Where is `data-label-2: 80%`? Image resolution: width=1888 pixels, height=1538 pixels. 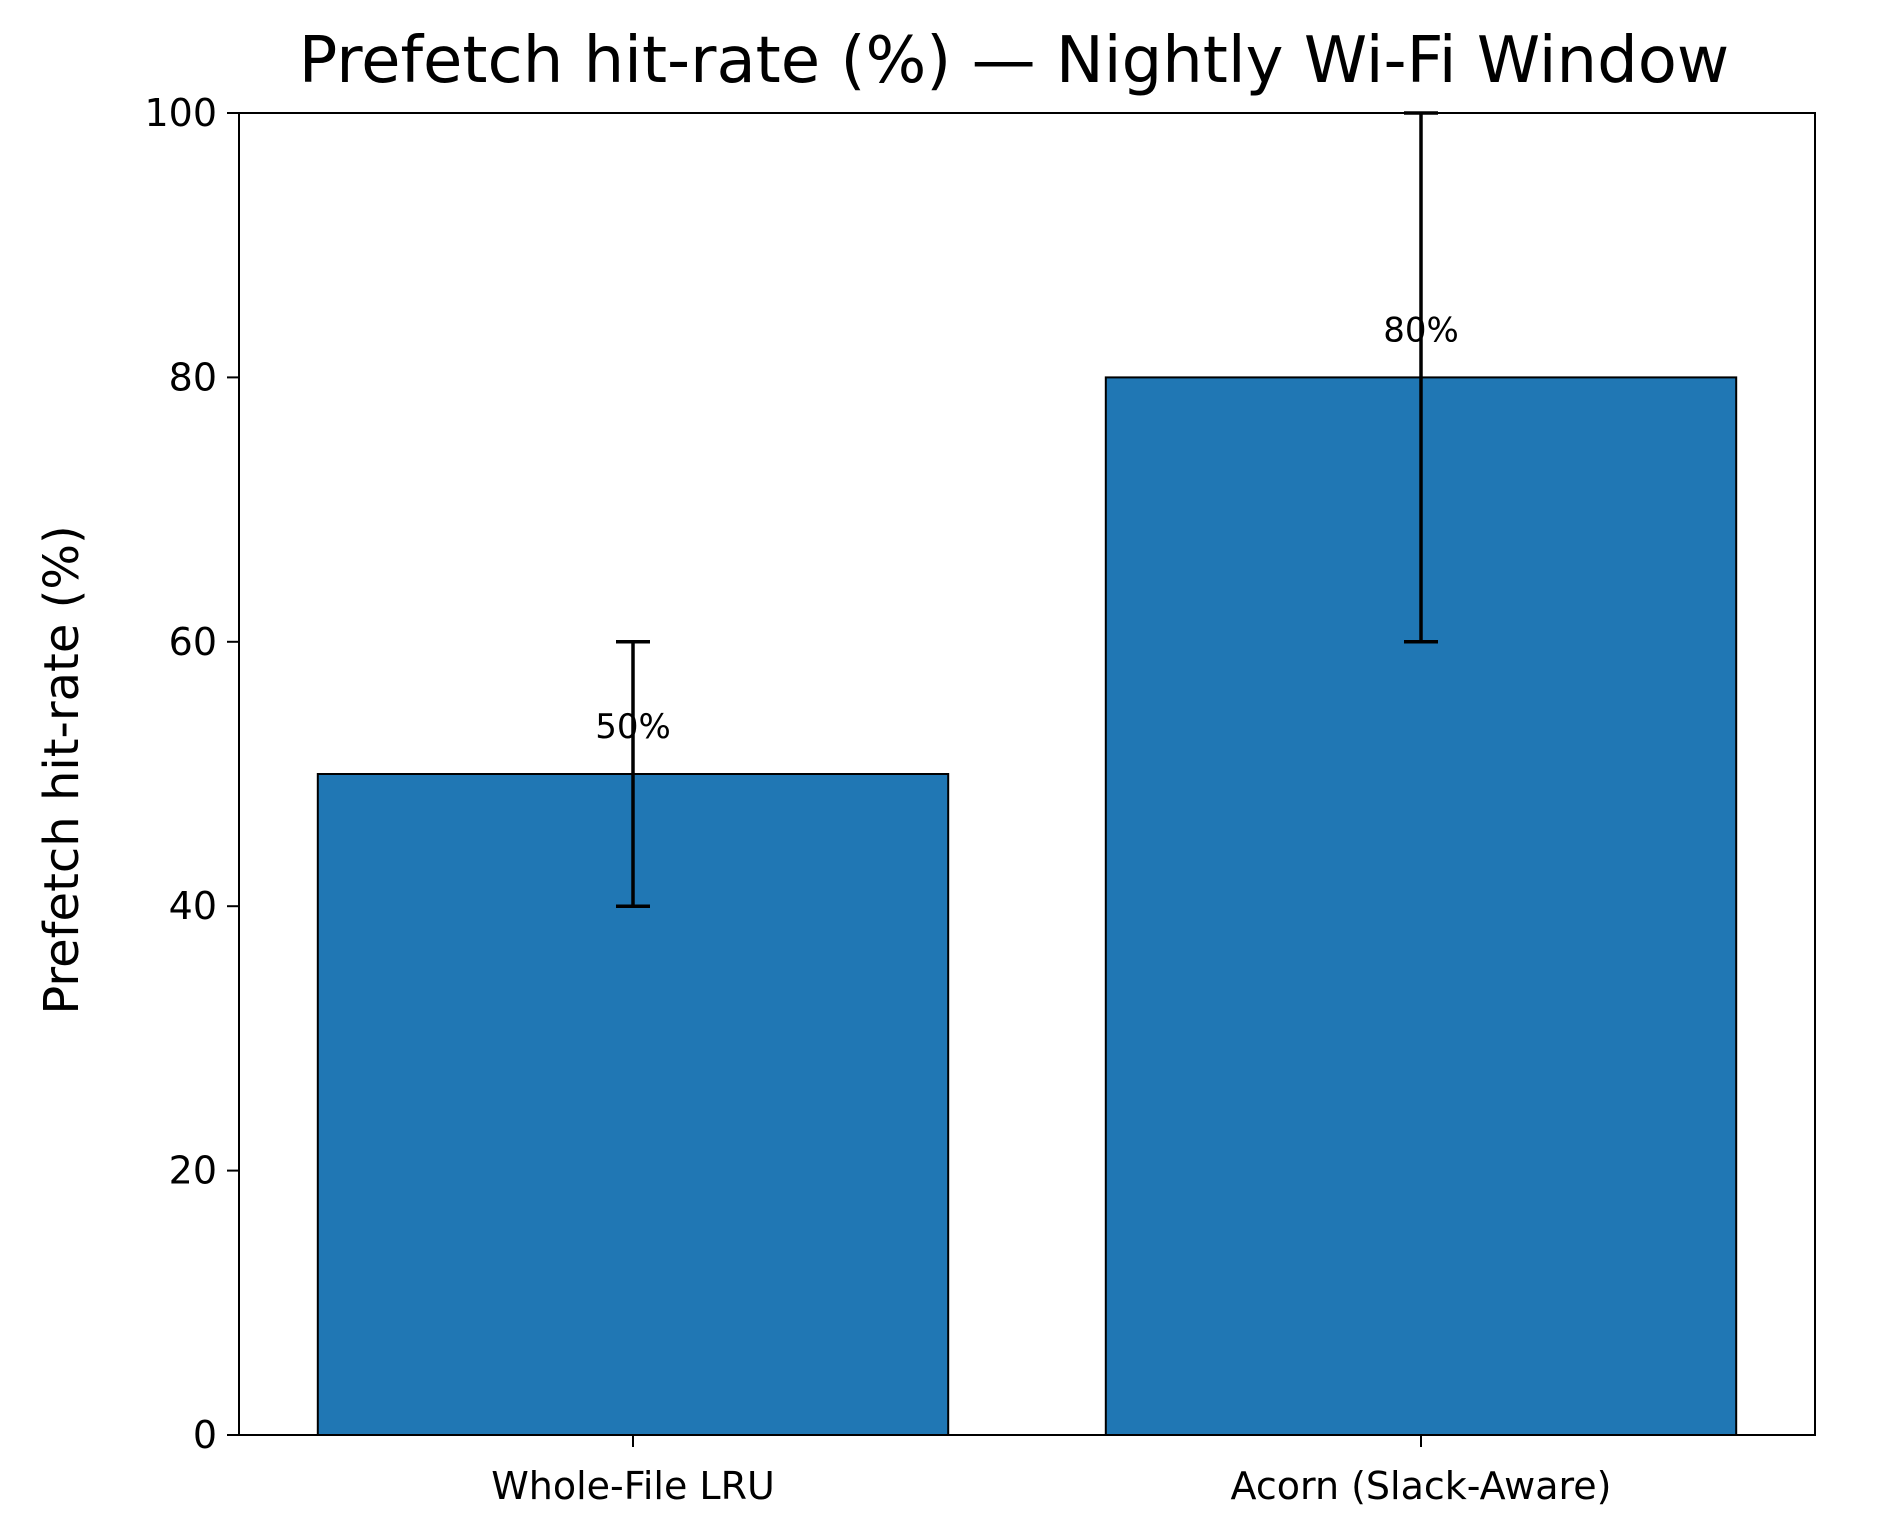 data-label-2: 80% is located at coordinates (1421, 330).